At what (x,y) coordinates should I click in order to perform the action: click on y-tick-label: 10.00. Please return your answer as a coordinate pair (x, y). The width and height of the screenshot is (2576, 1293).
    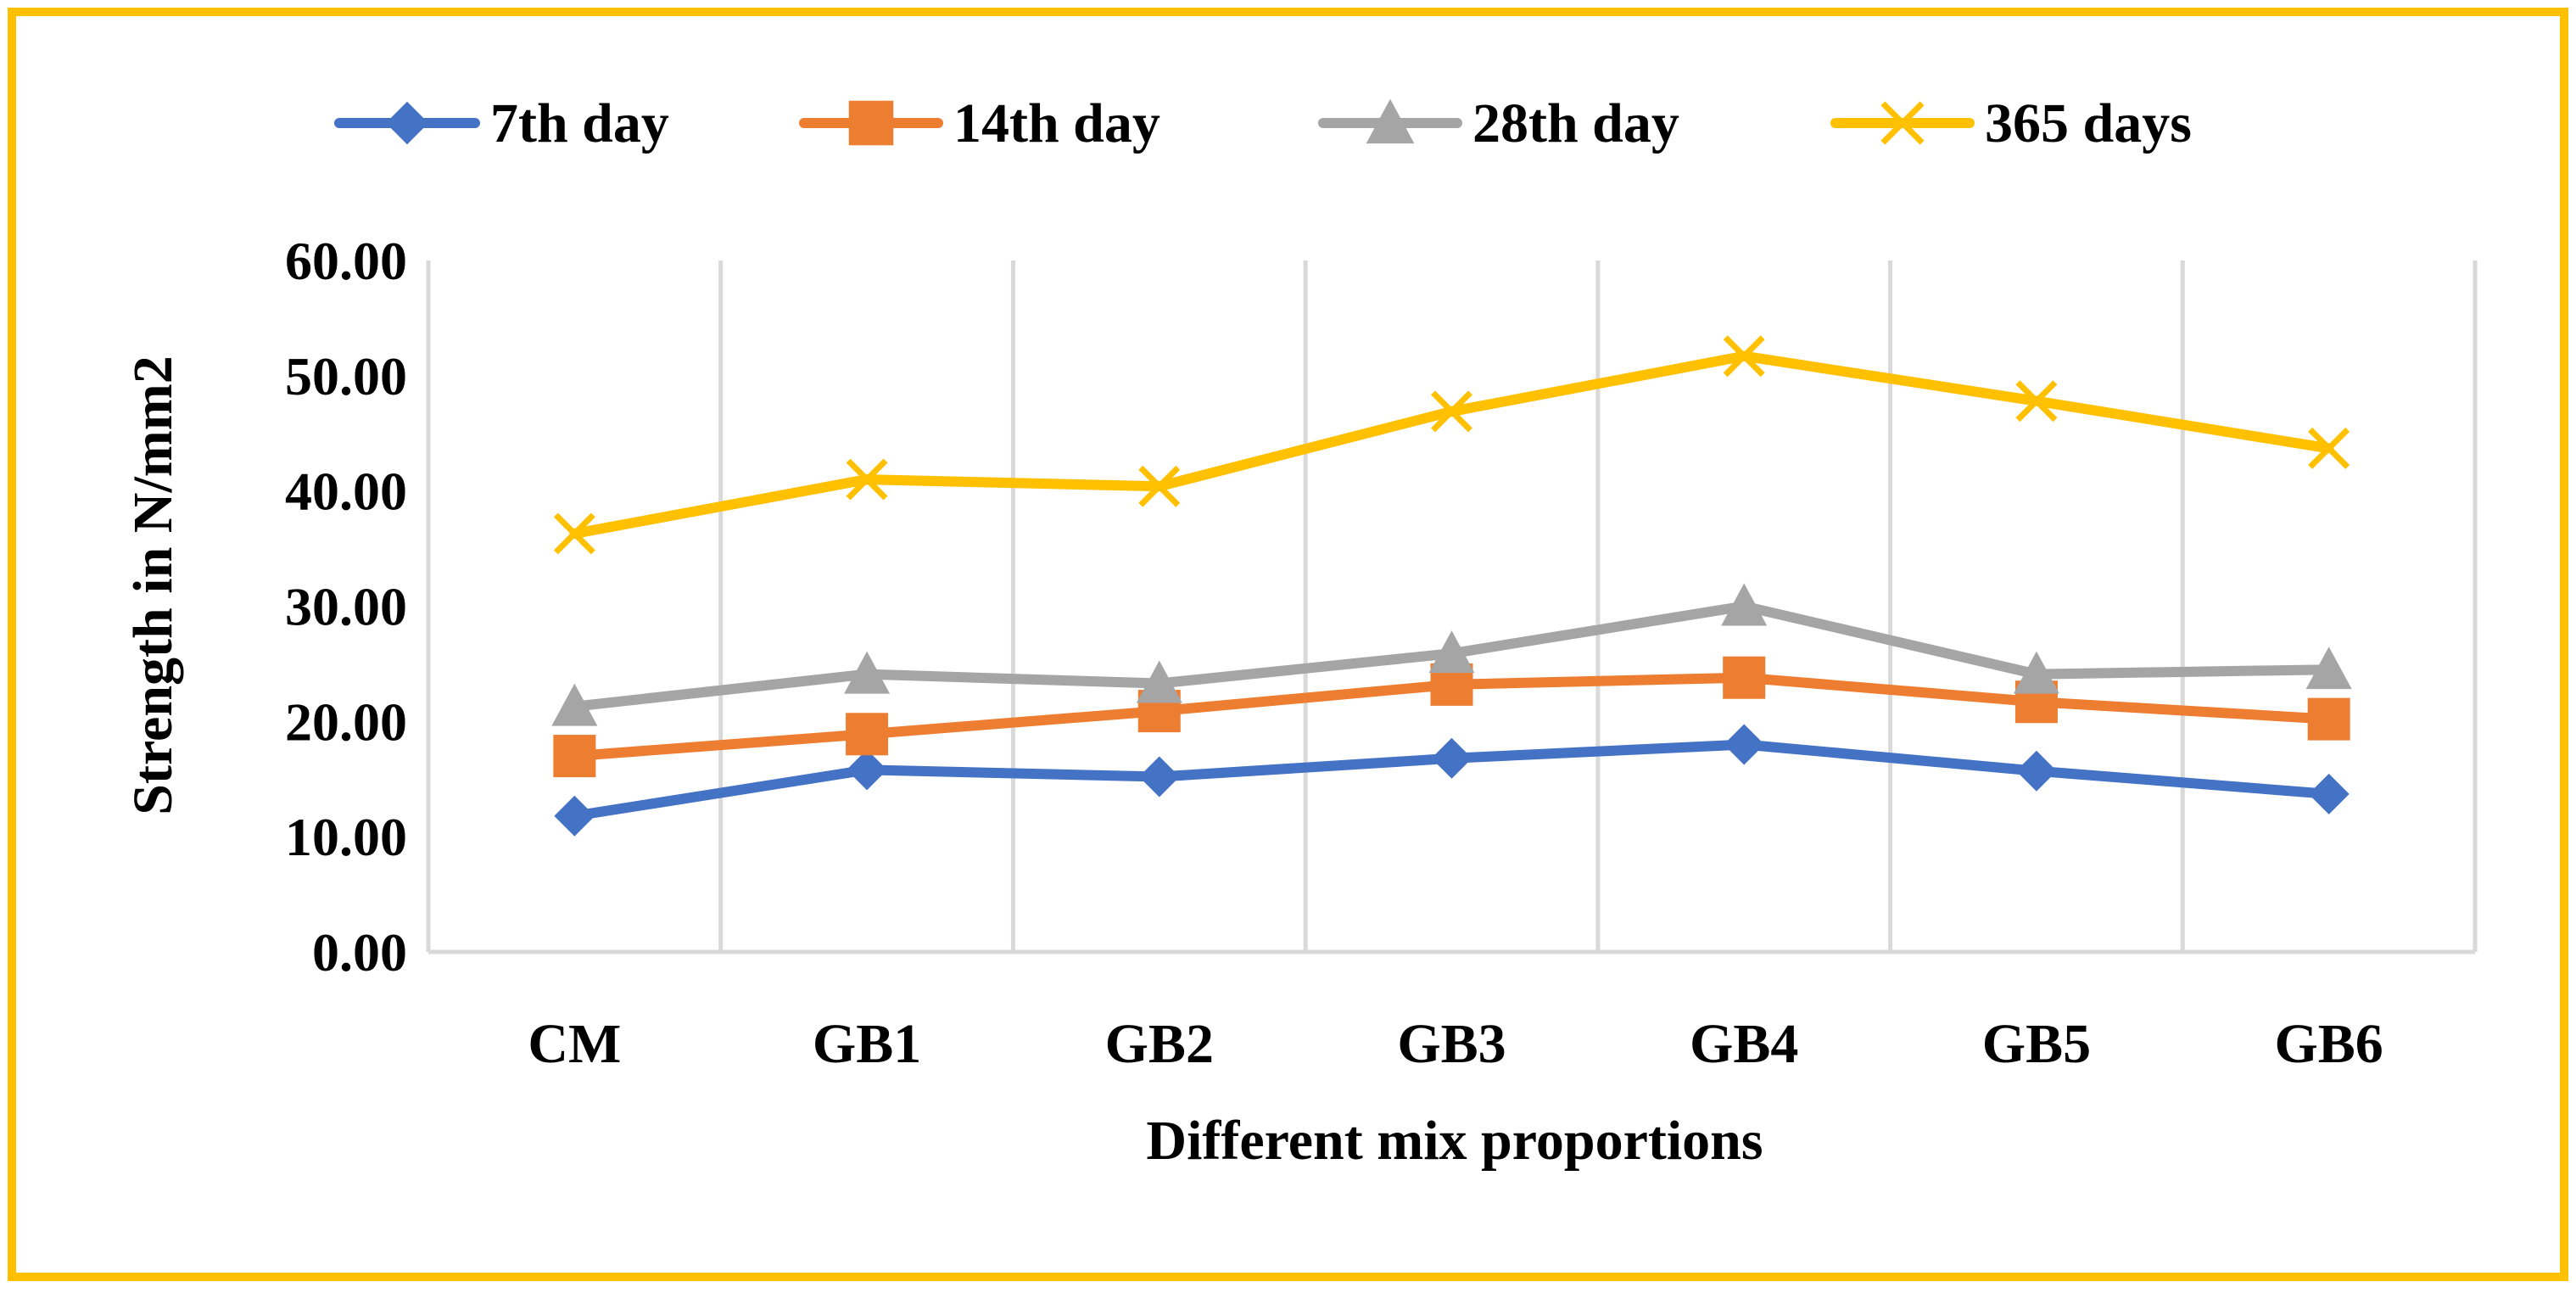
    Looking at the image, I should click on (346, 837).